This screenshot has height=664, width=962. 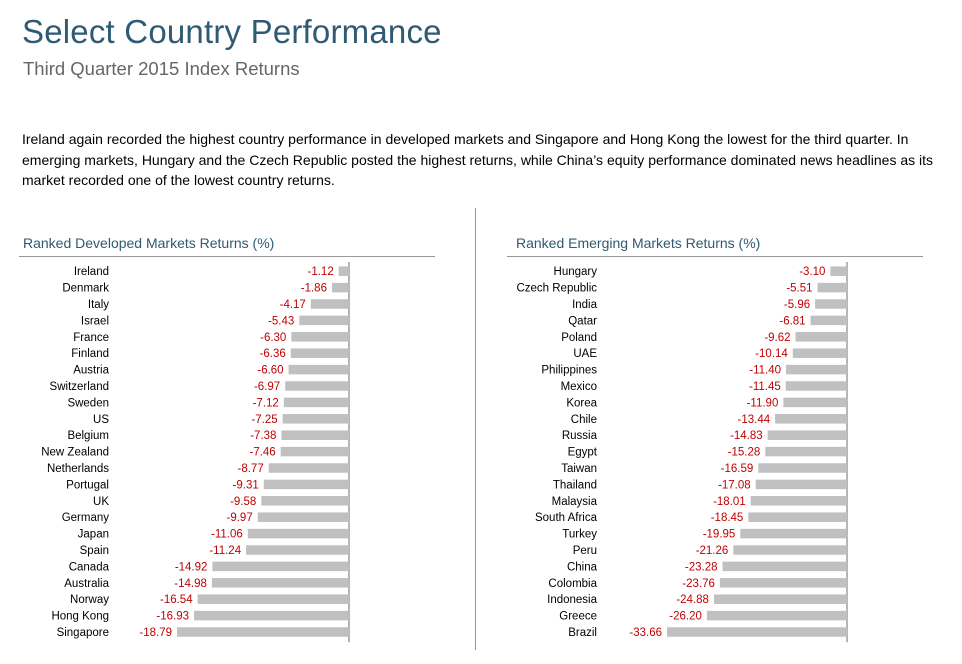 What do you see at coordinates (91, 272) in the screenshot?
I see `category-label: Ireland` at bounding box center [91, 272].